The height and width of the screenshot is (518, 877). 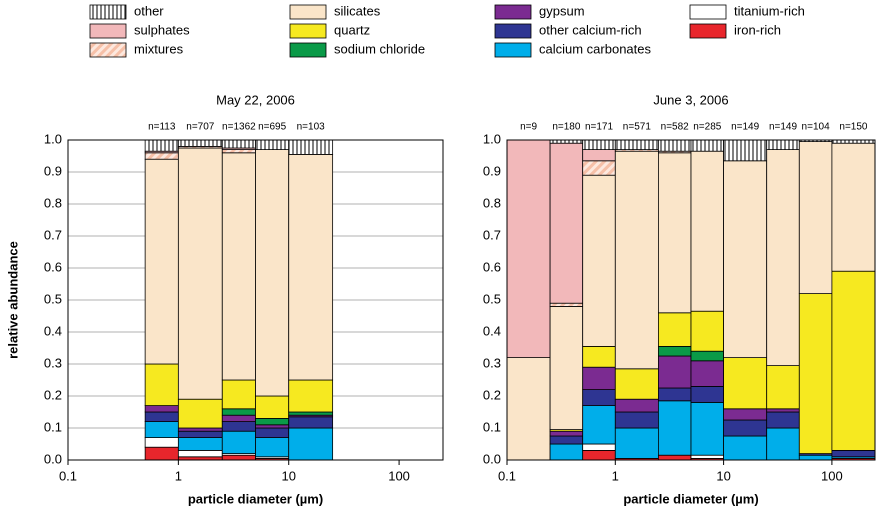 I want to click on legend-label: other calcium-rich, so click(x=590, y=29).